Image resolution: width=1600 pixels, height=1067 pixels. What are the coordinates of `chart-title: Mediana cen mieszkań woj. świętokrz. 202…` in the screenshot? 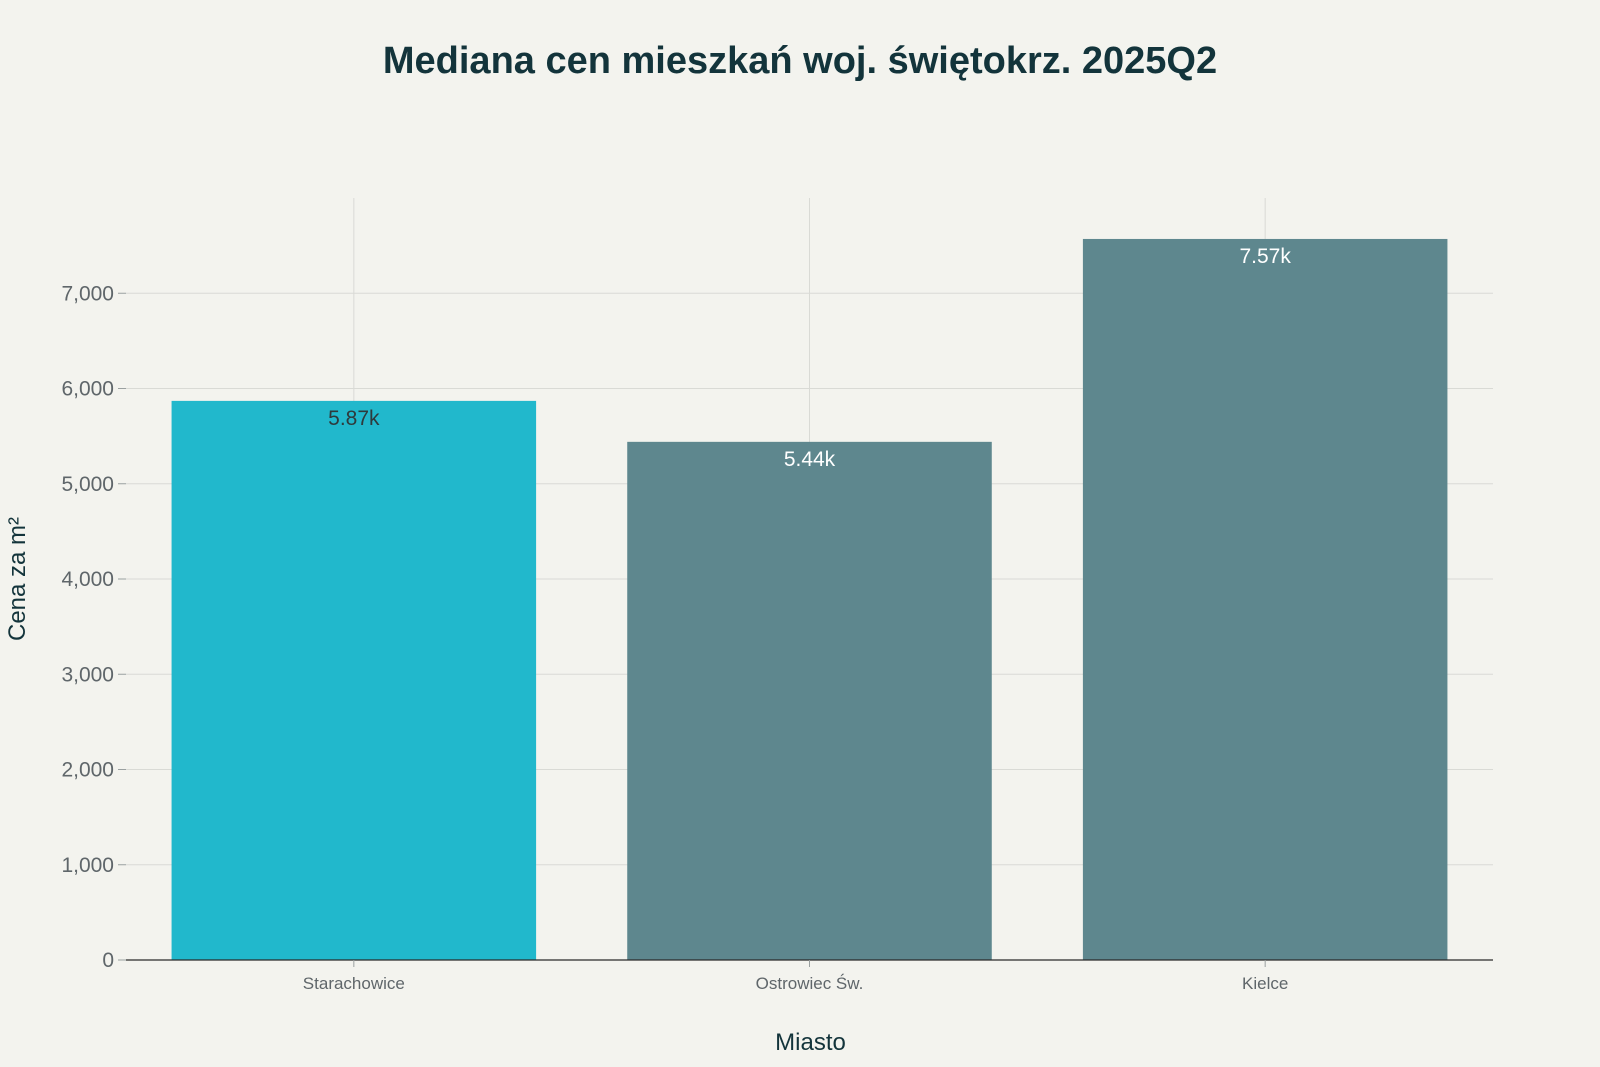 It's located at (800, 61).